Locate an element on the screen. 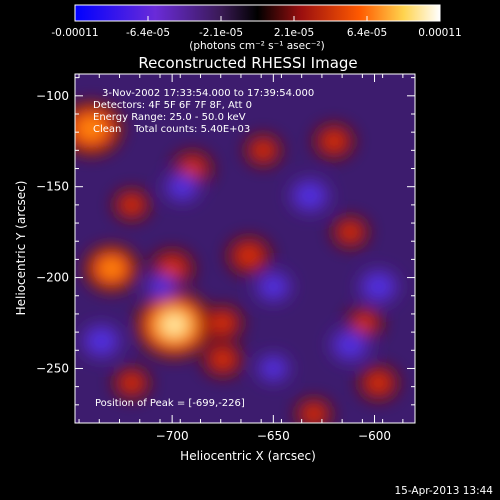 The height and width of the screenshot is (500, 500). y-tick-label: −250 is located at coordinates (52, 368).